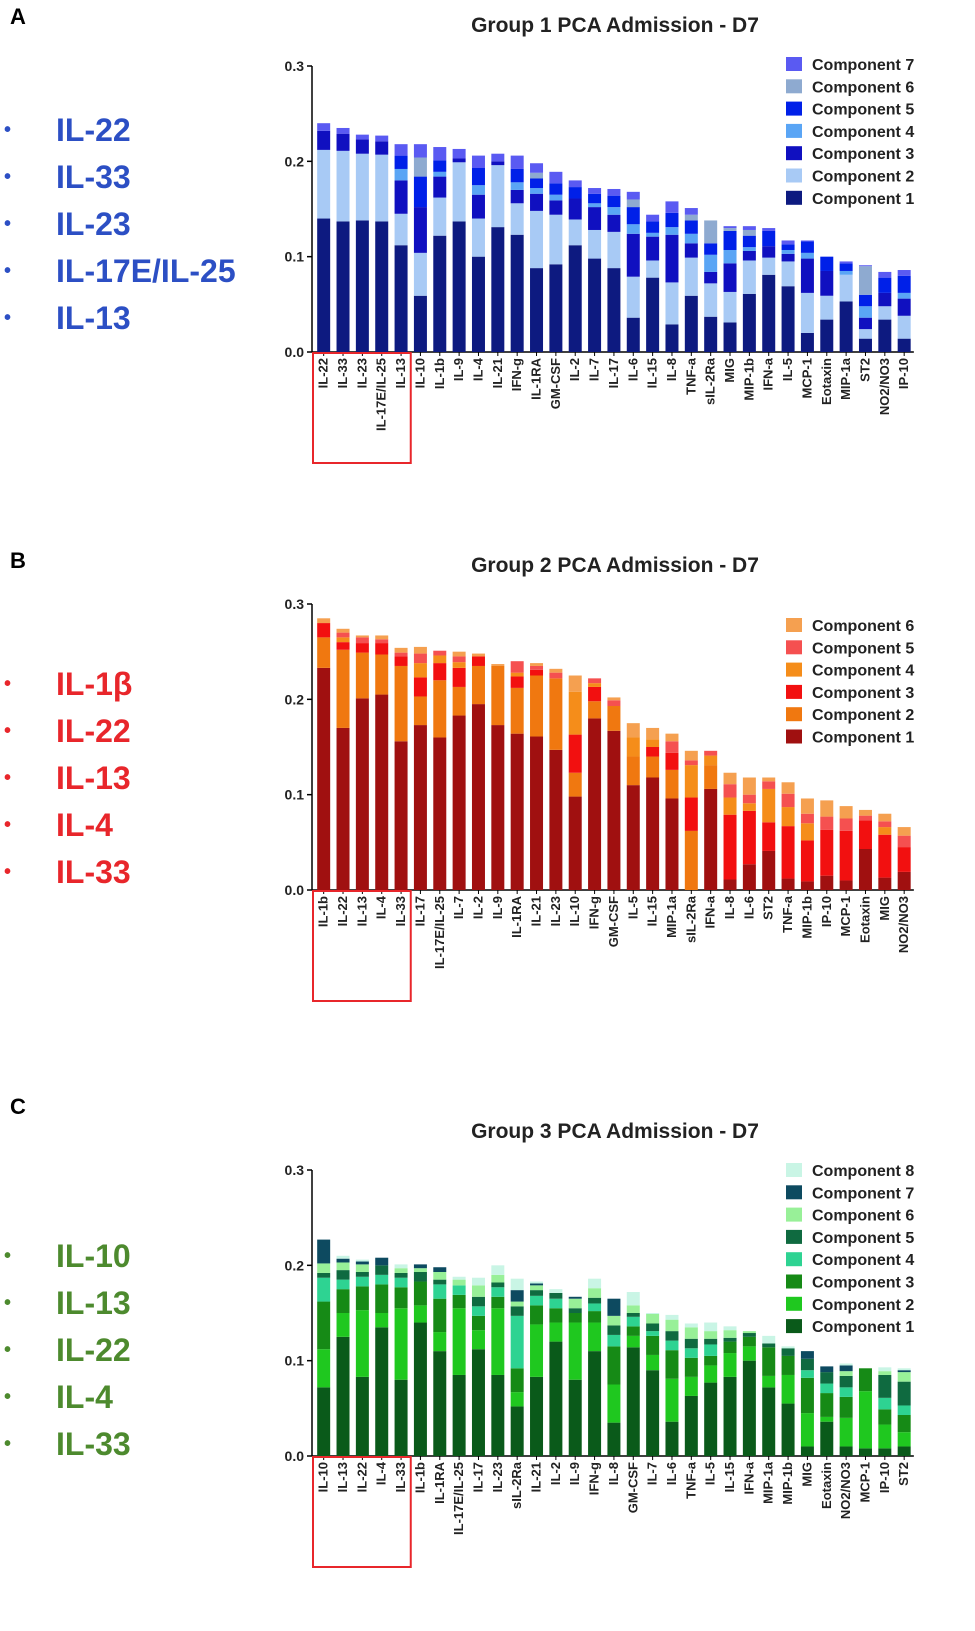 Image resolution: width=975 pixels, height=1631 pixels. What do you see at coordinates (93, 130) in the screenshot?
I see `cytokine-label: IL-22` at bounding box center [93, 130].